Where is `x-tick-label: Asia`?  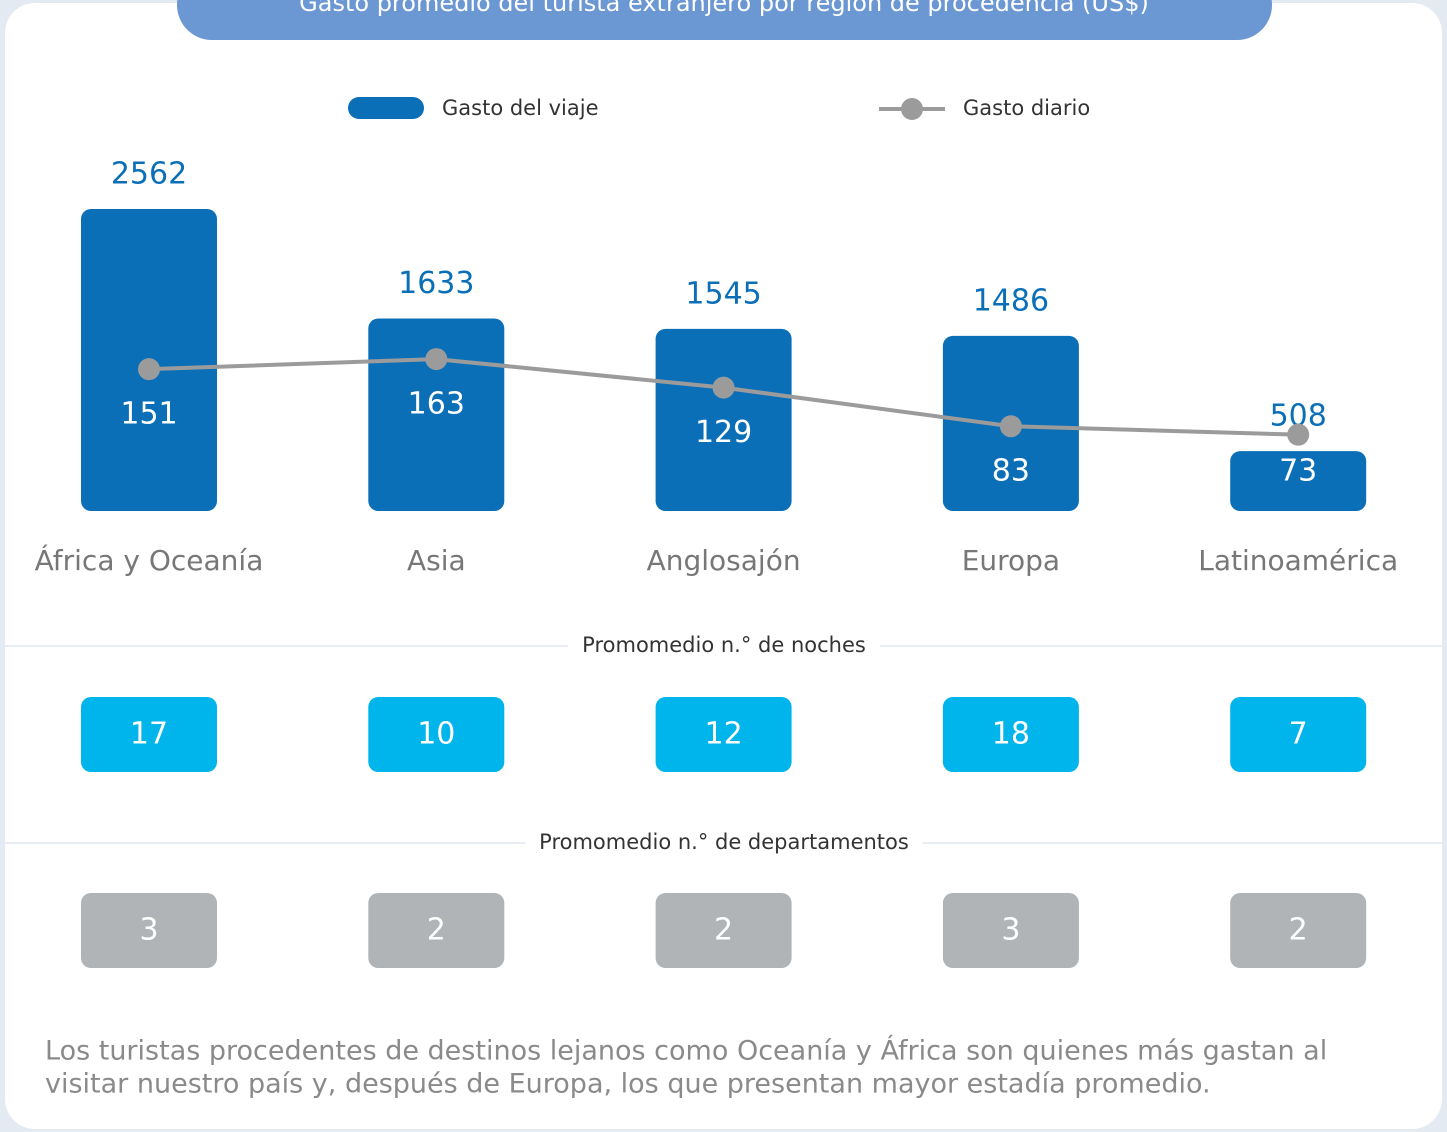
x-tick-label: Asia is located at coordinates (436, 560).